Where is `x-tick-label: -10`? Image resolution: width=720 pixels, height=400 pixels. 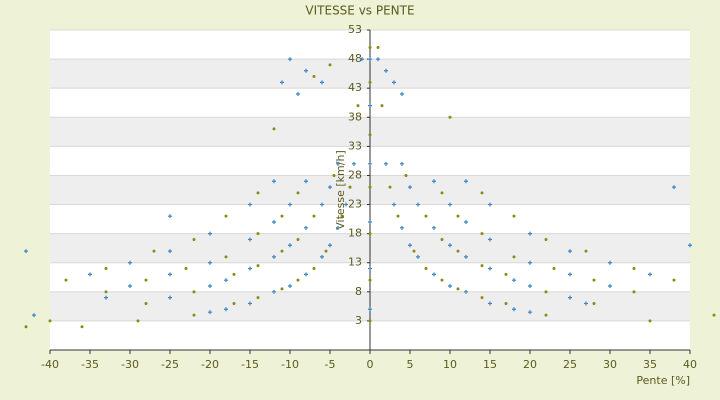 x-tick-label: -10 is located at coordinates (290, 364).